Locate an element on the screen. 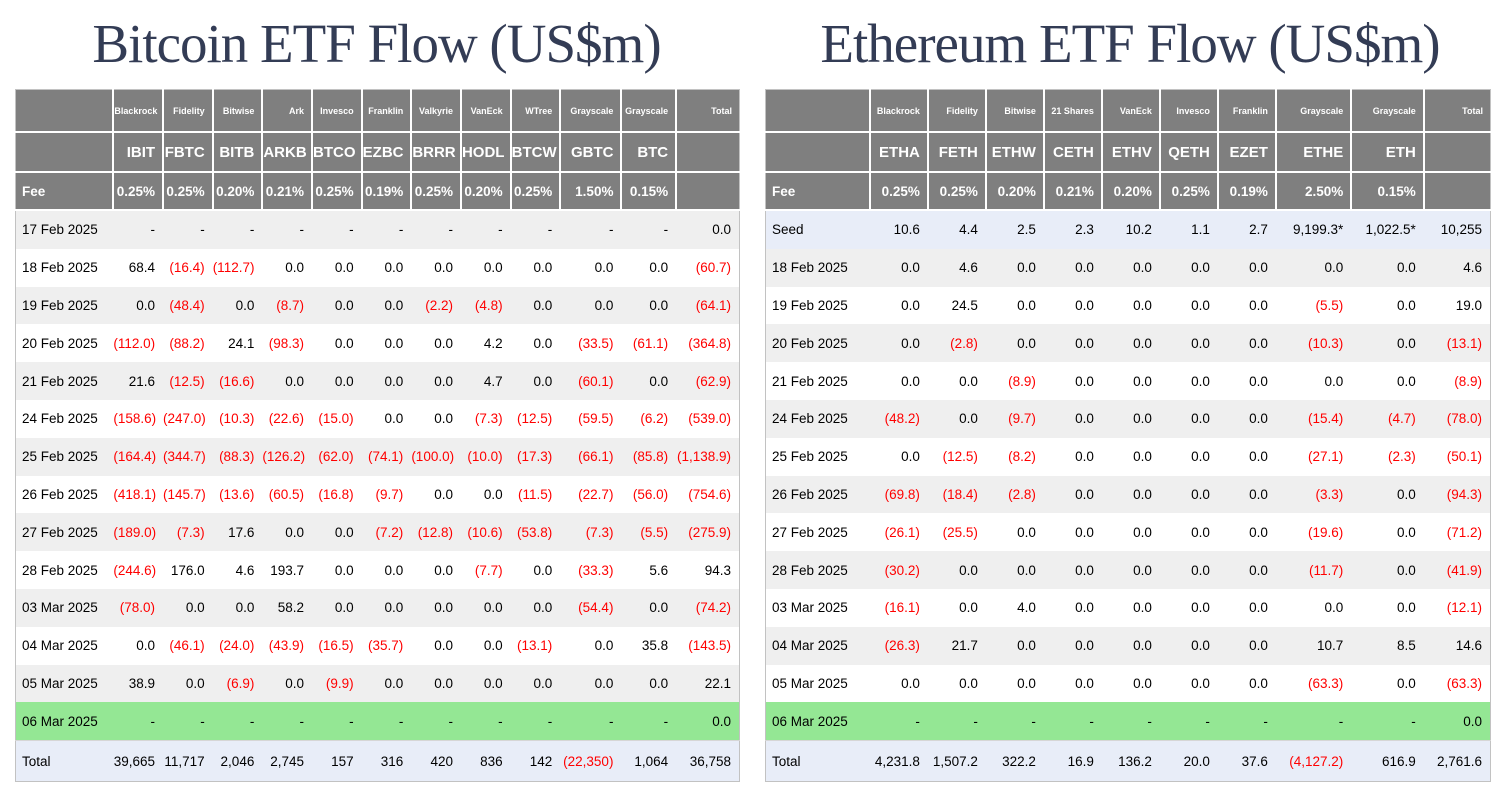 The image size is (1507, 791). flow-value-cell: 4.0 is located at coordinates (1014, 607).